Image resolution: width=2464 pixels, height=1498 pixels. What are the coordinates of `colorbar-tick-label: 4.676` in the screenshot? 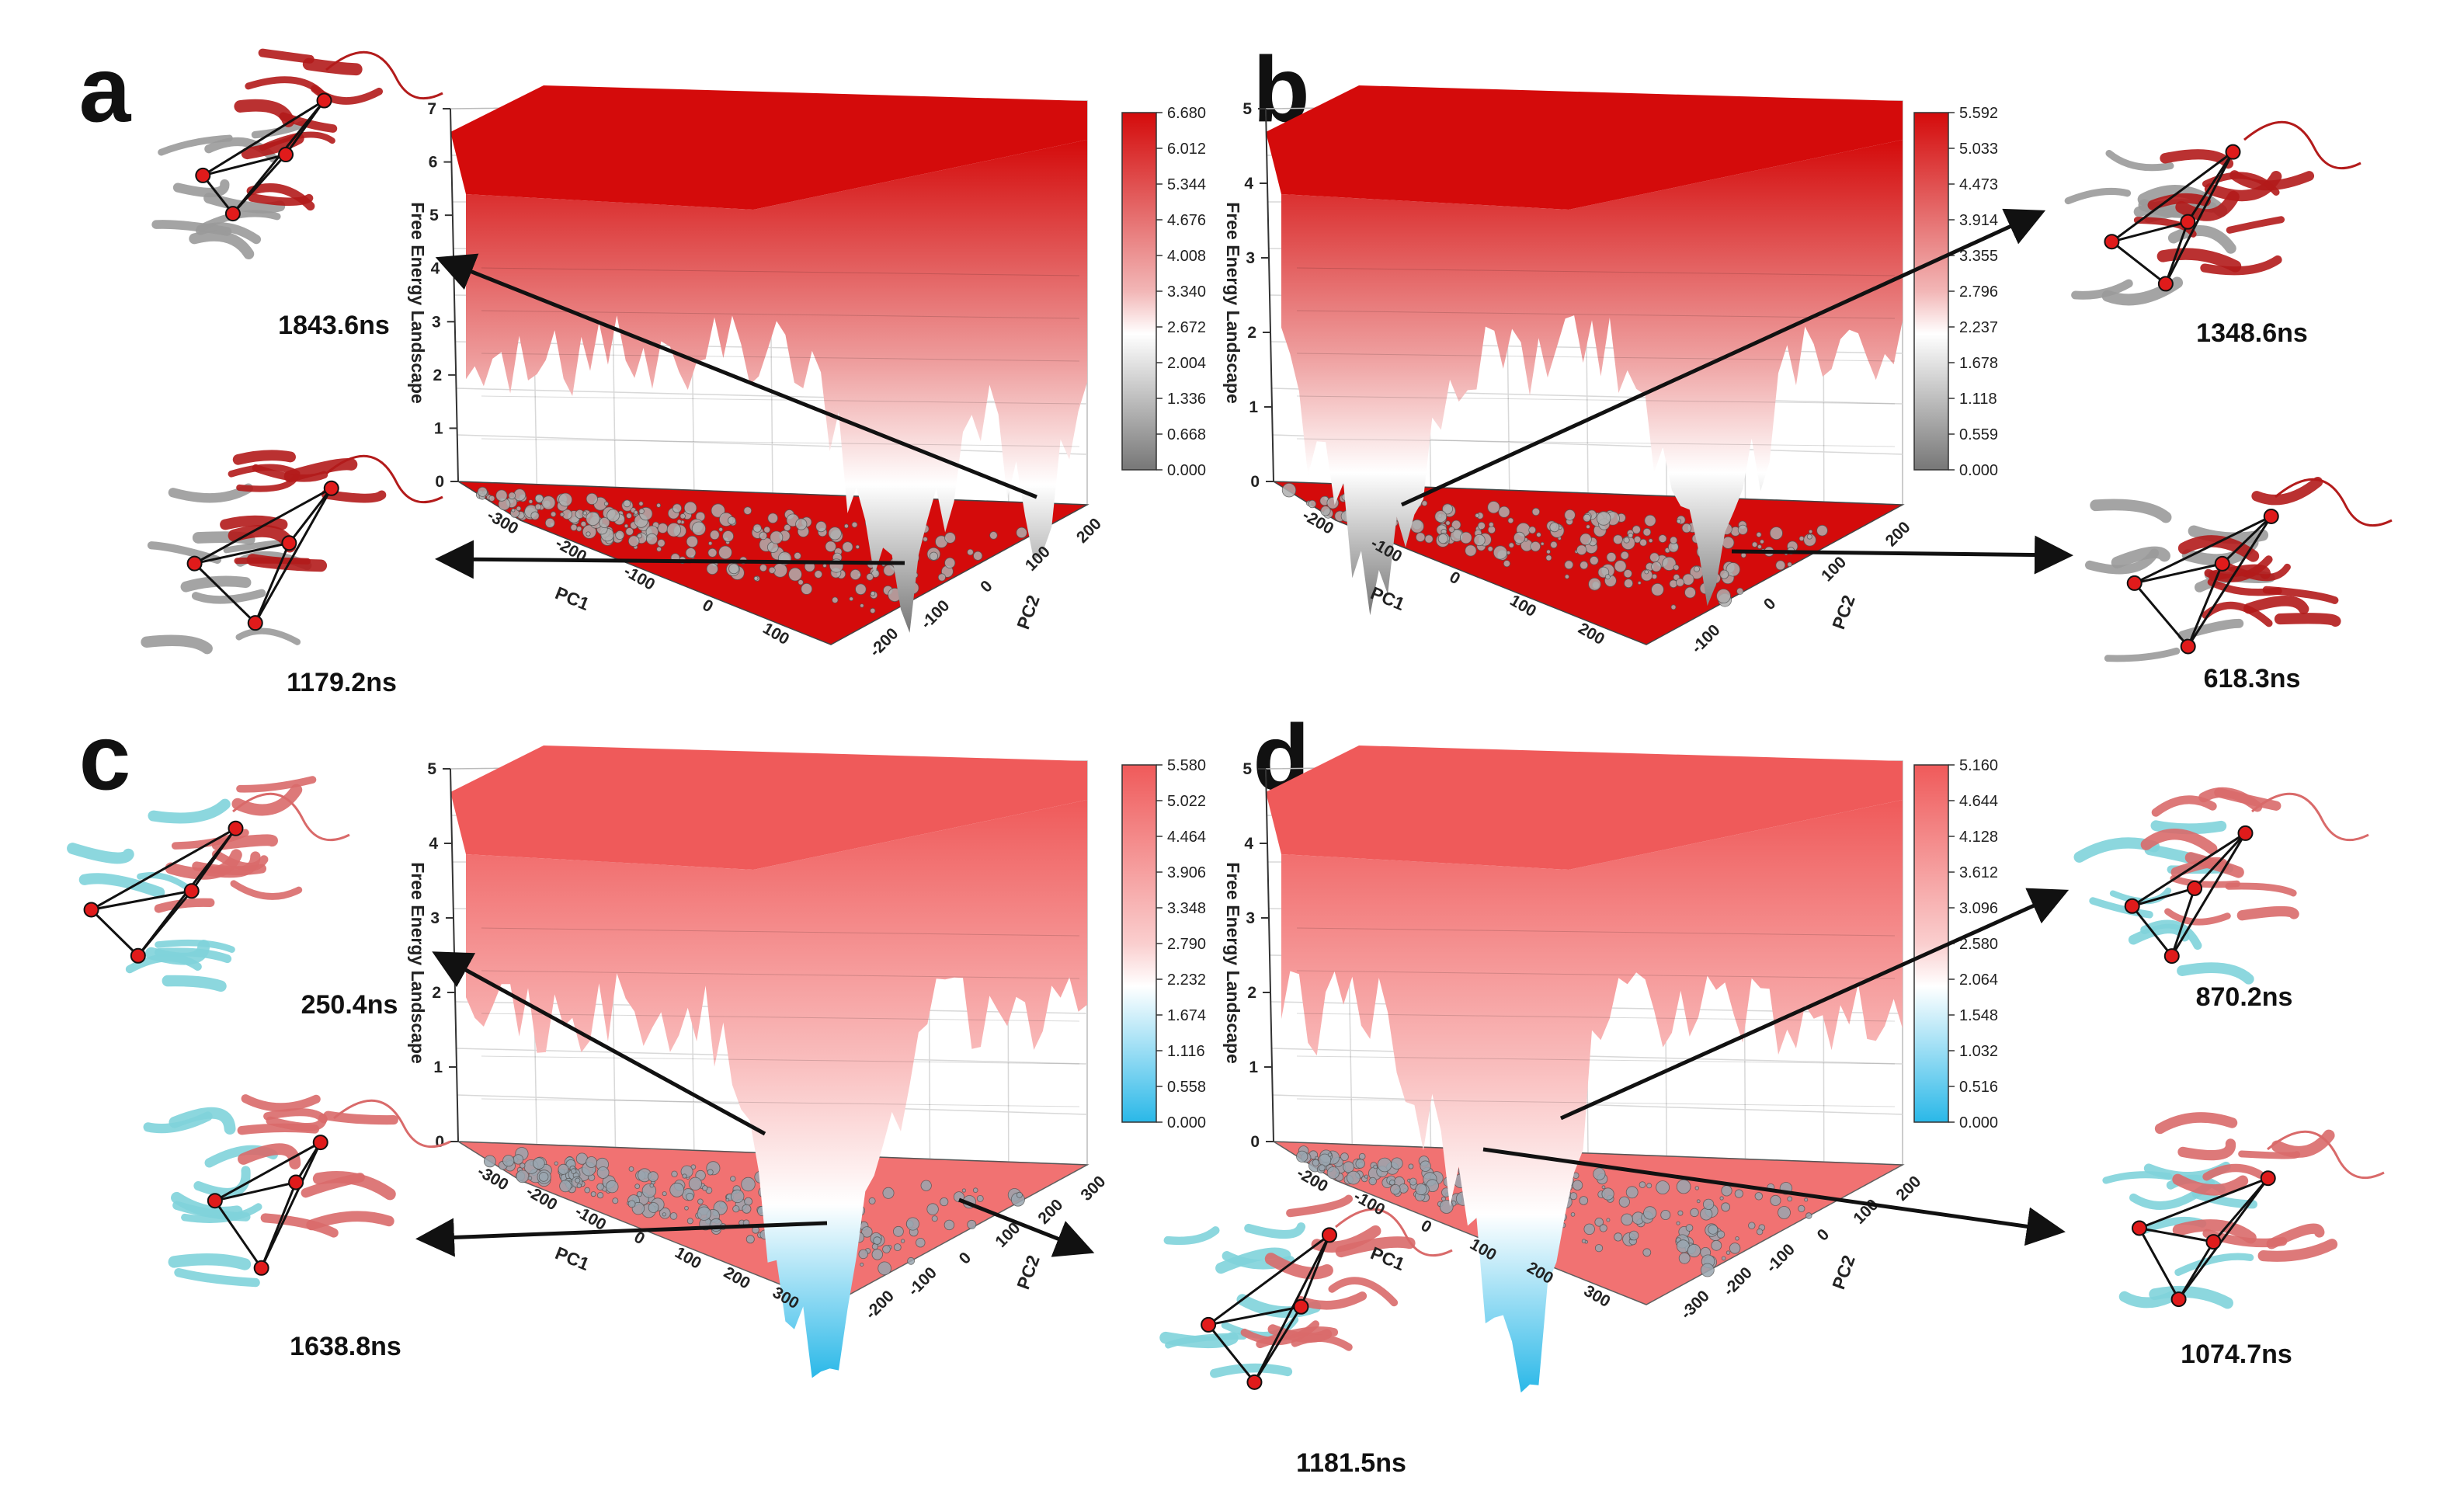 It's located at (1186, 220).